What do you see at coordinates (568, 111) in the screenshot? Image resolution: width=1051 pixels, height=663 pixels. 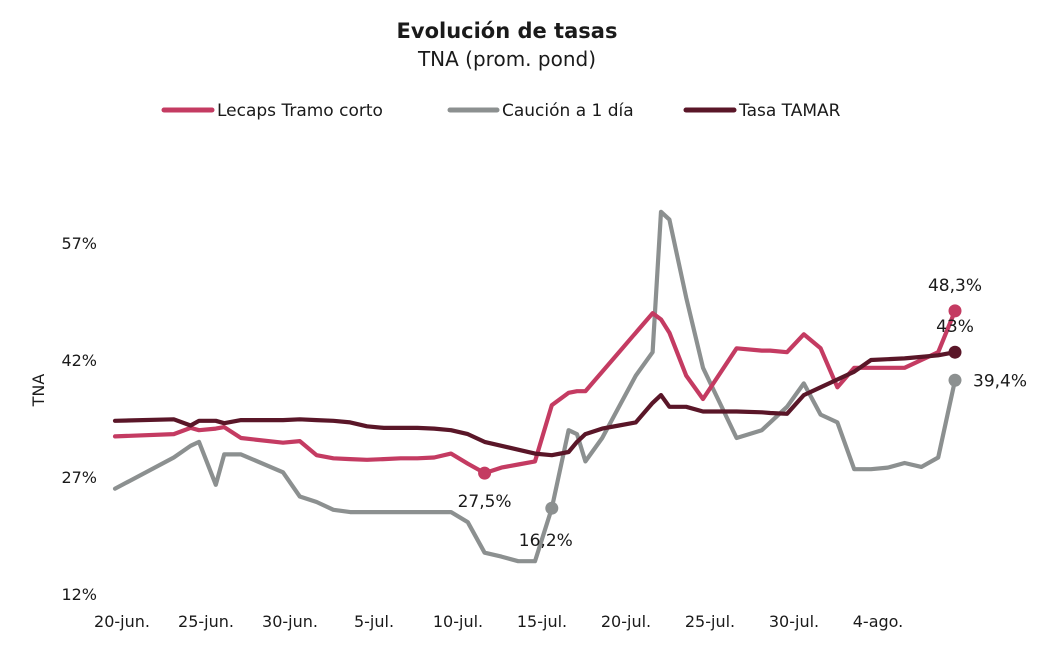 I see `legend-label-caucion: Caución a 1 día` at bounding box center [568, 111].